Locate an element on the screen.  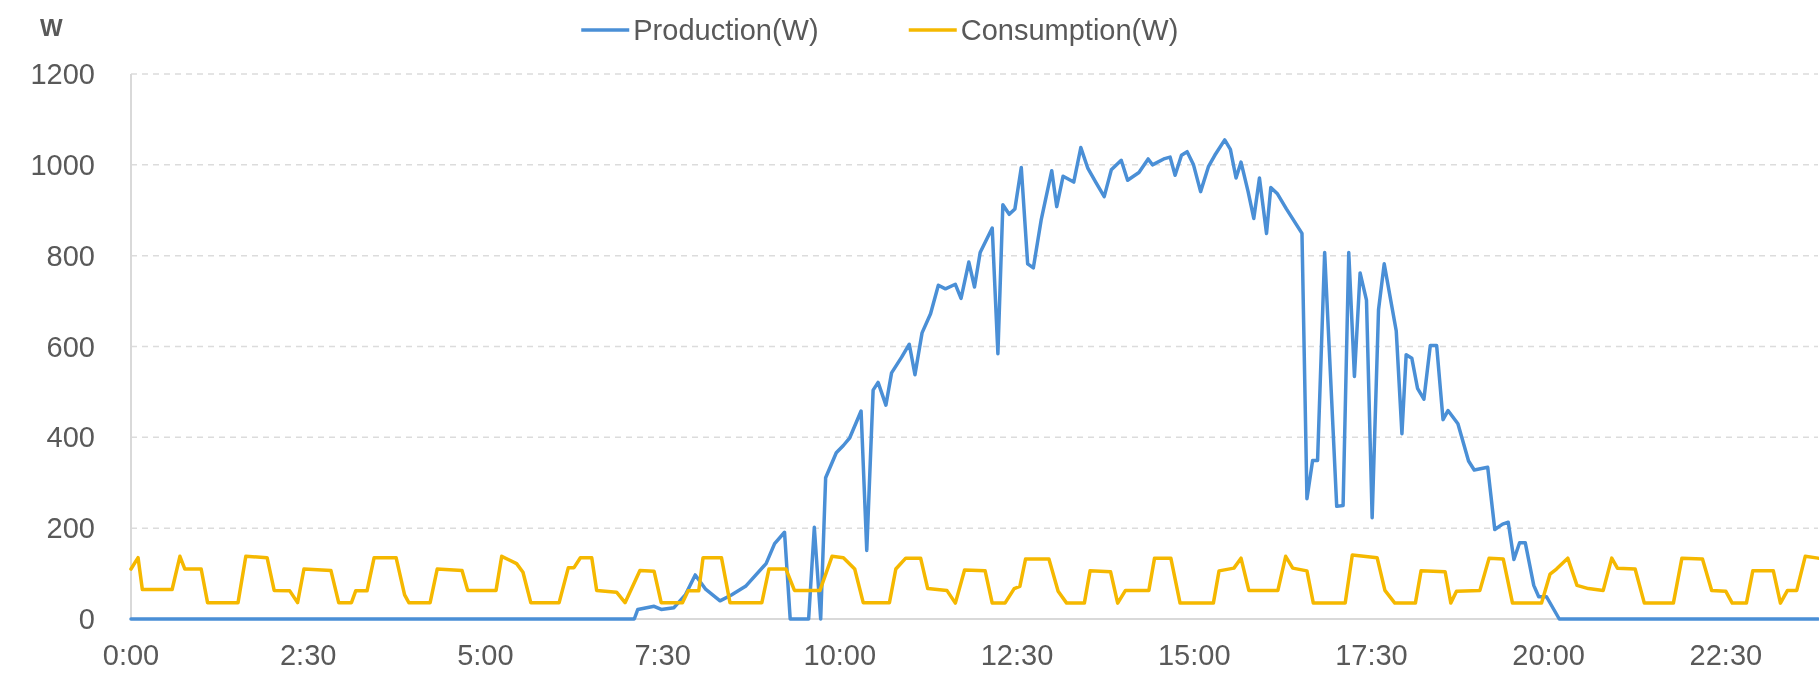
y-tick-label: 1000 is located at coordinates (62, 164).